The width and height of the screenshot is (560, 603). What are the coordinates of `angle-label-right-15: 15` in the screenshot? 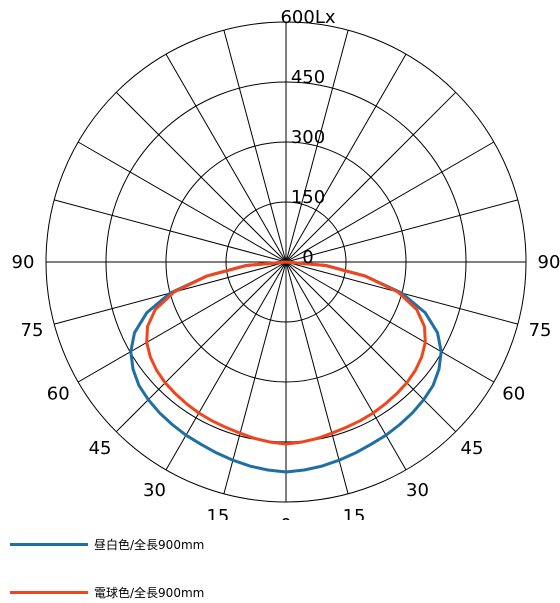 It's located at (354, 513).